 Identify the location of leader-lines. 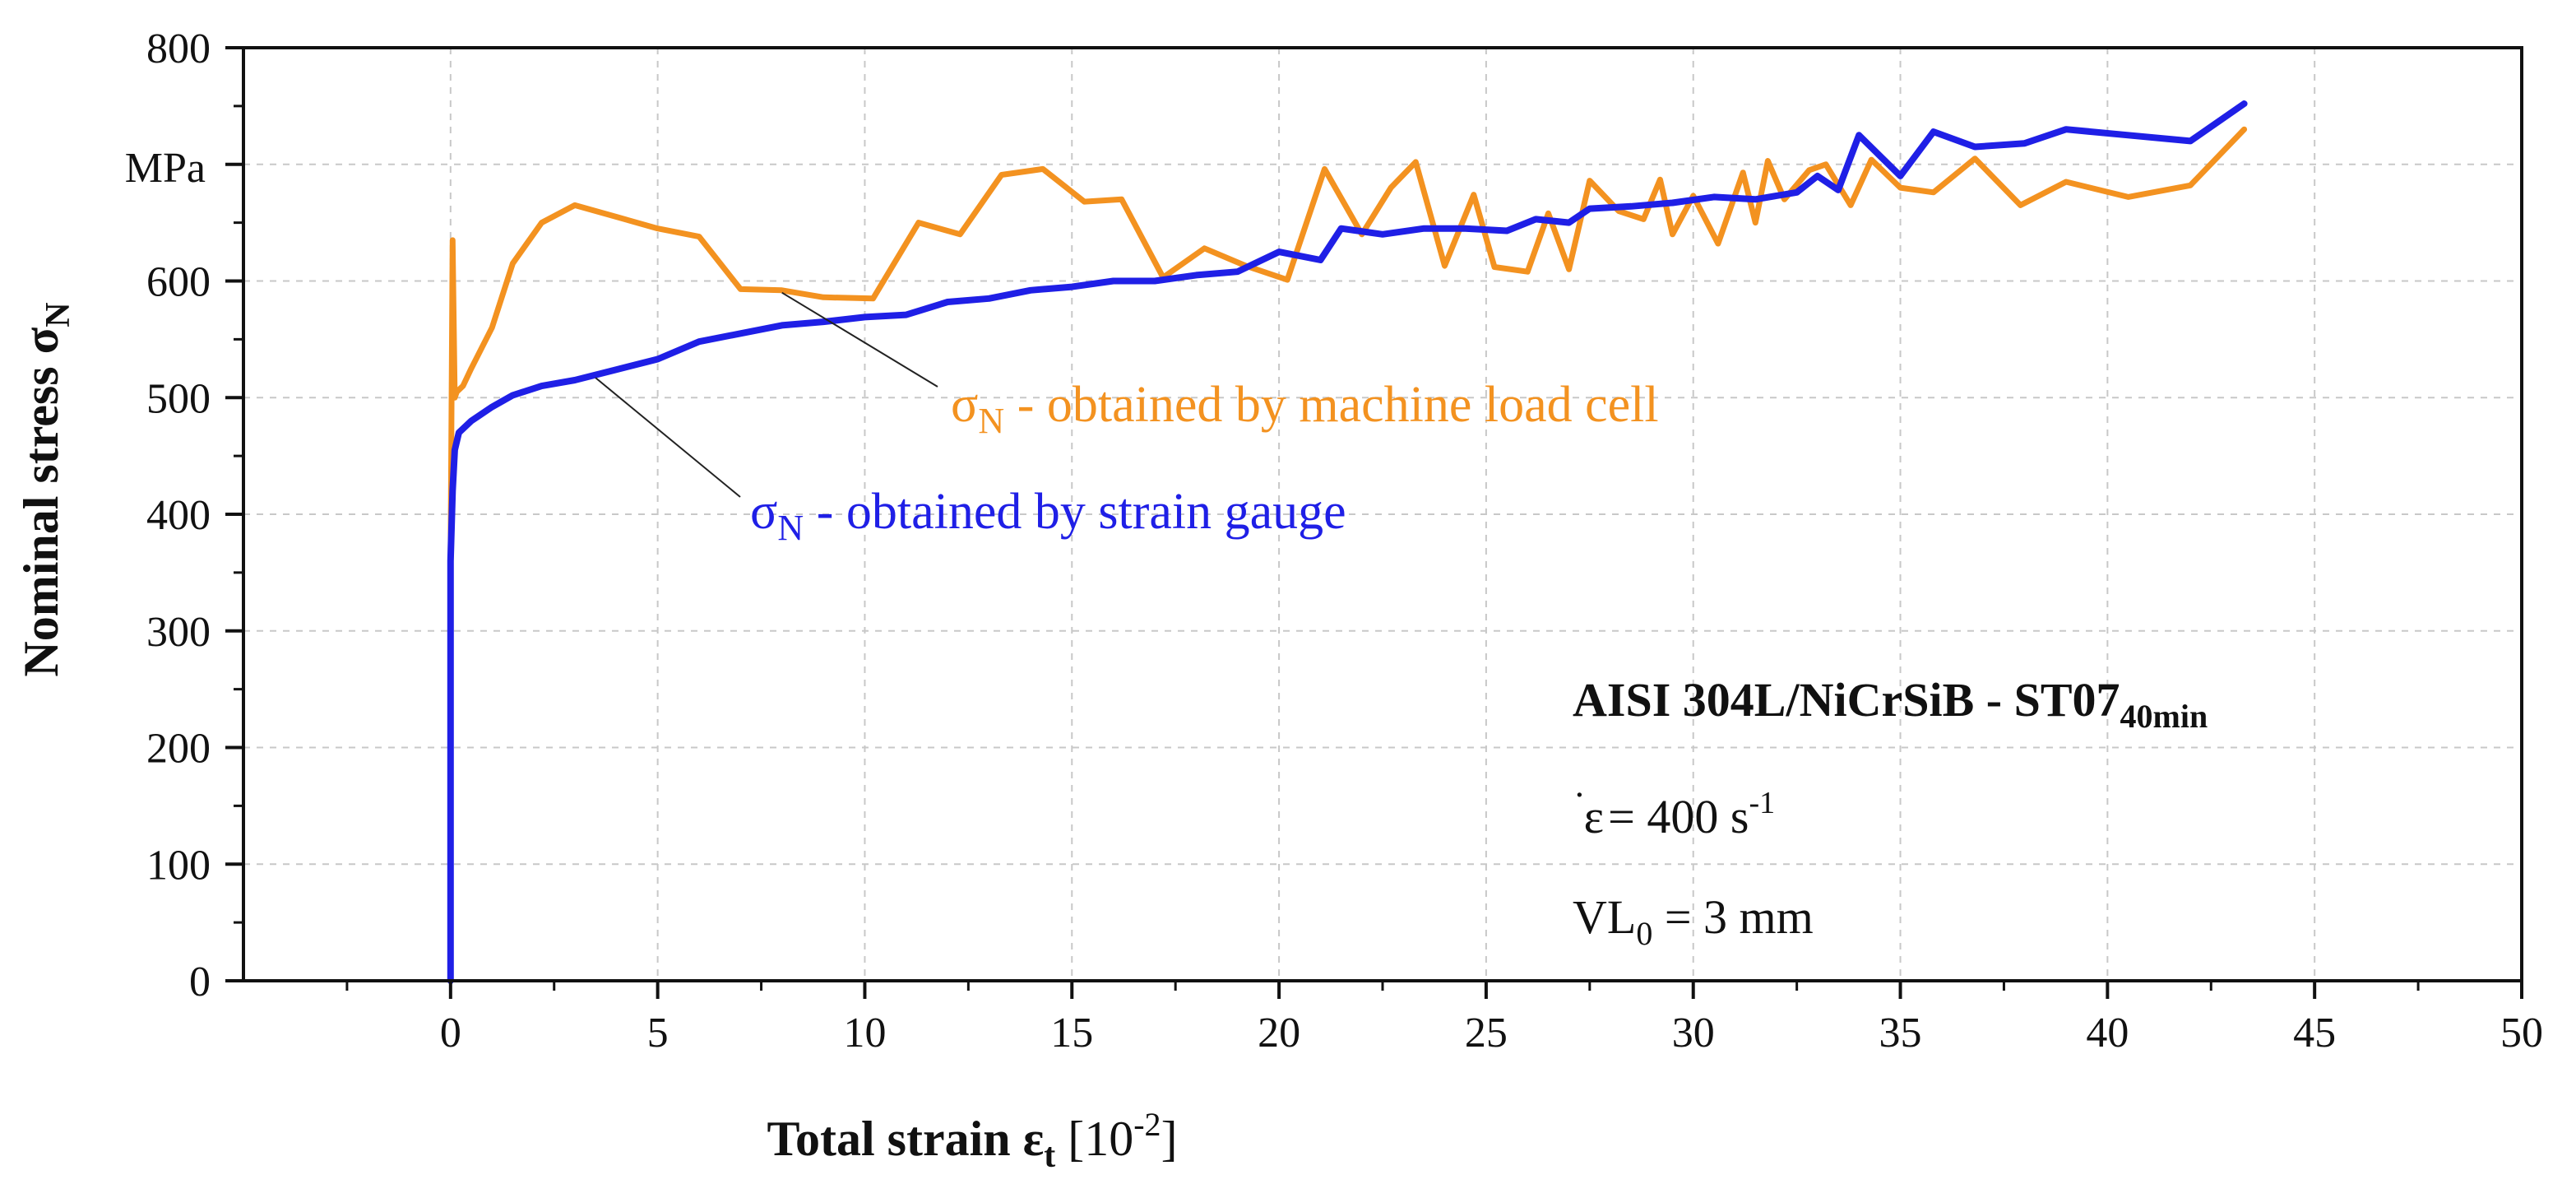
(766, 394).